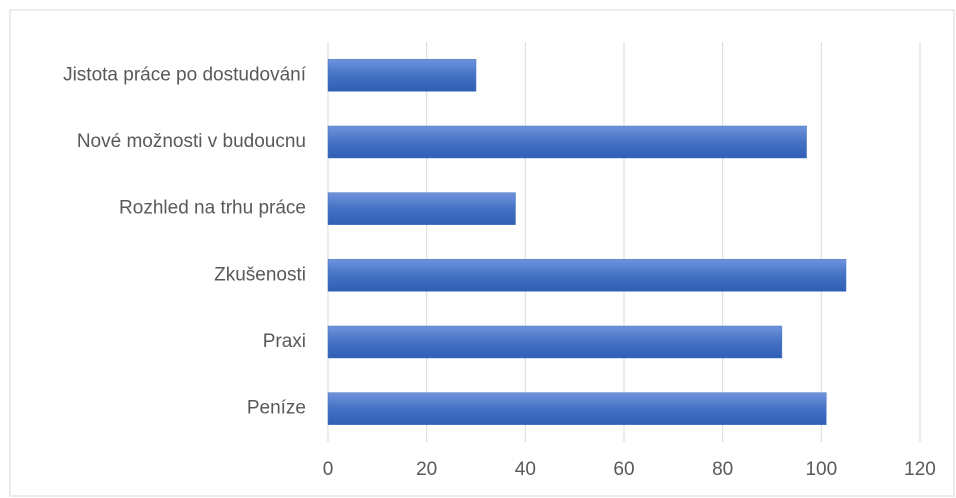  Describe the element at coordinates (525, 469) in the screenshot. I see `x-tick-label: 40` at that location.